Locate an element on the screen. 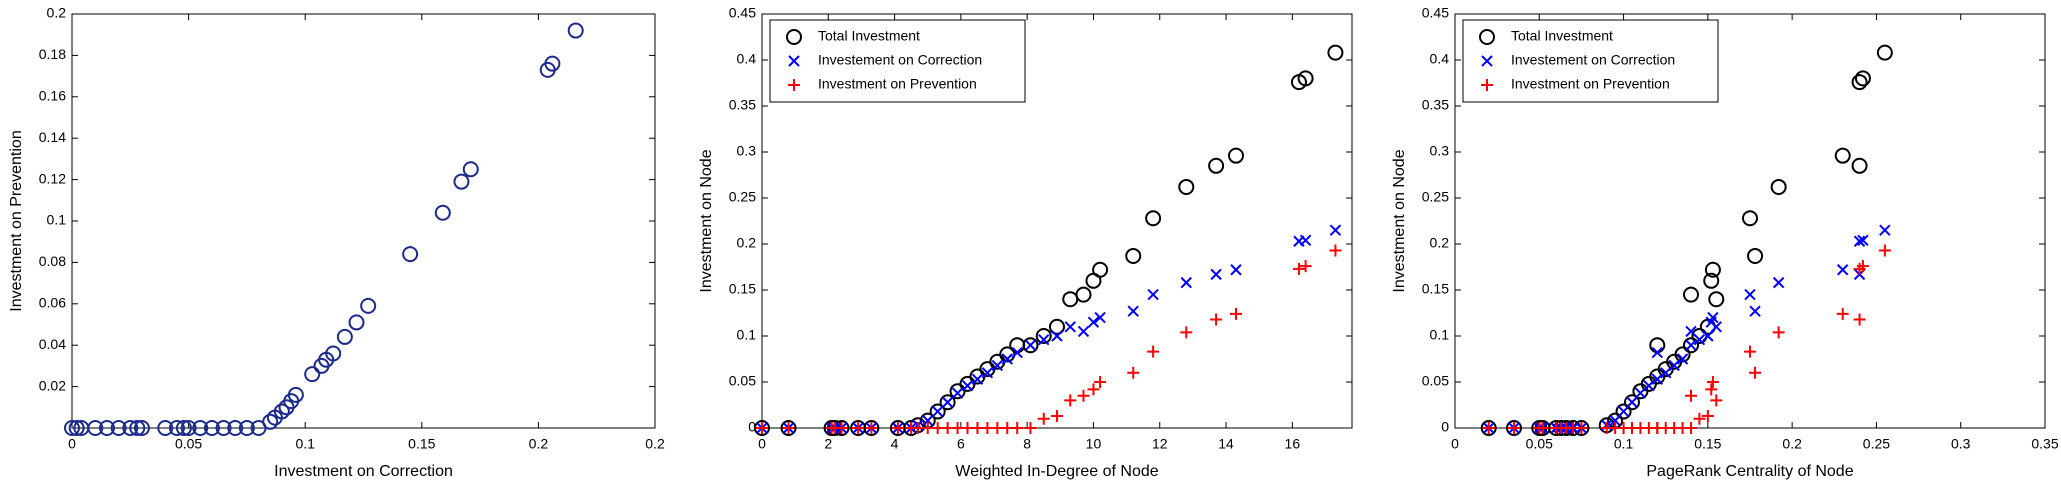 This screenshot has height=483, width=2061. legend-box is located at coordinates (1590, 61).